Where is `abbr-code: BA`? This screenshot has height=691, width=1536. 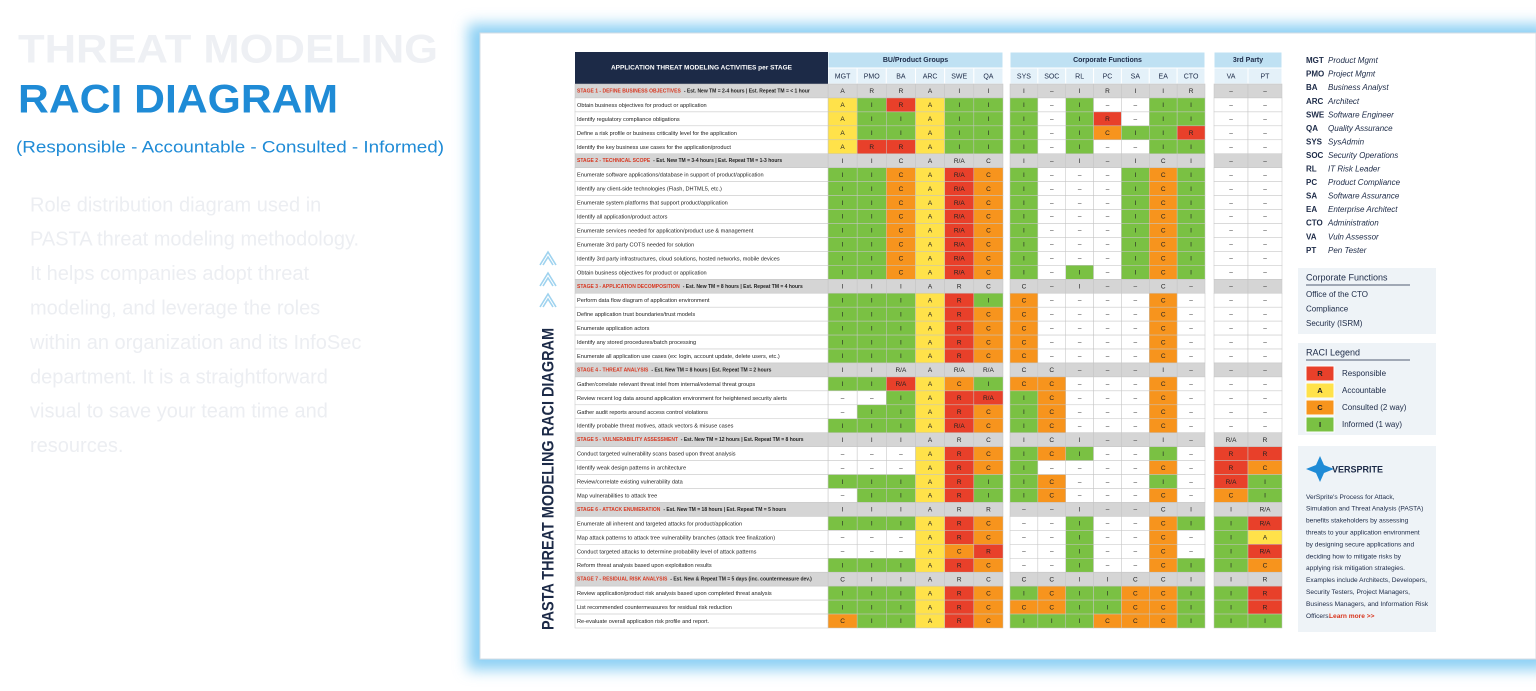
abbr-code: BA is located at coordinates (1312, 87).